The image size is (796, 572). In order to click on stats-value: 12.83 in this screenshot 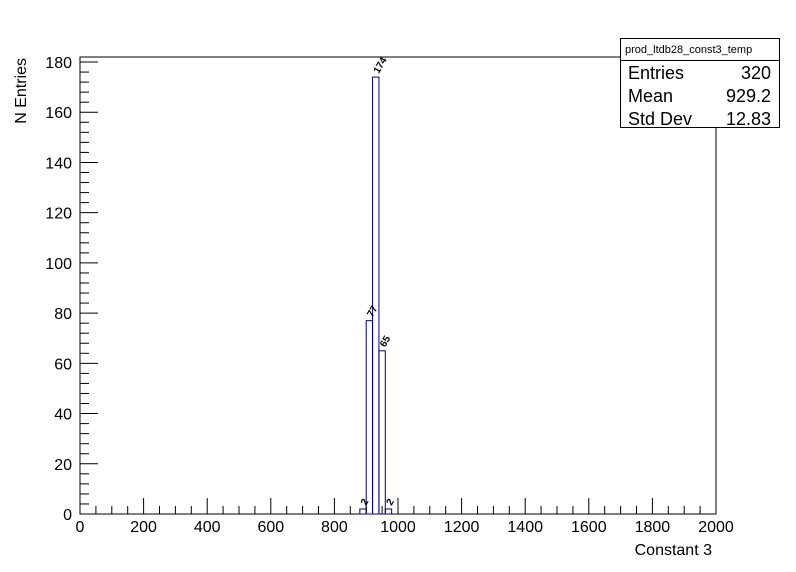, I will do `click(748, 119)`.